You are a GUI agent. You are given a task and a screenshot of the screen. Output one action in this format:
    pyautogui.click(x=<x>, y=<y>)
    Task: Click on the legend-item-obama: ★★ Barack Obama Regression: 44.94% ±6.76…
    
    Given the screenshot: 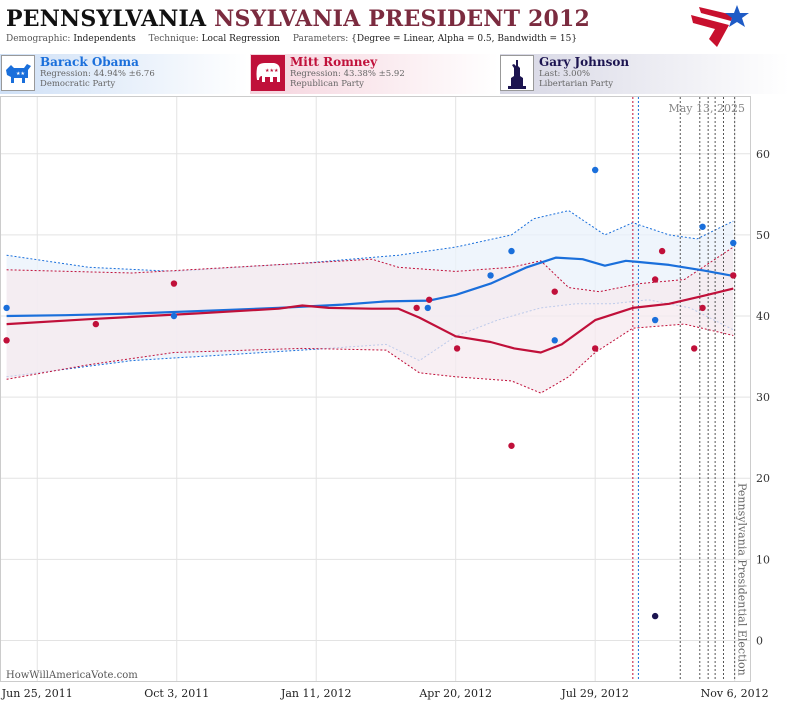 What is the action you would take?
    pyautogui.click(x=124, y=74)
    